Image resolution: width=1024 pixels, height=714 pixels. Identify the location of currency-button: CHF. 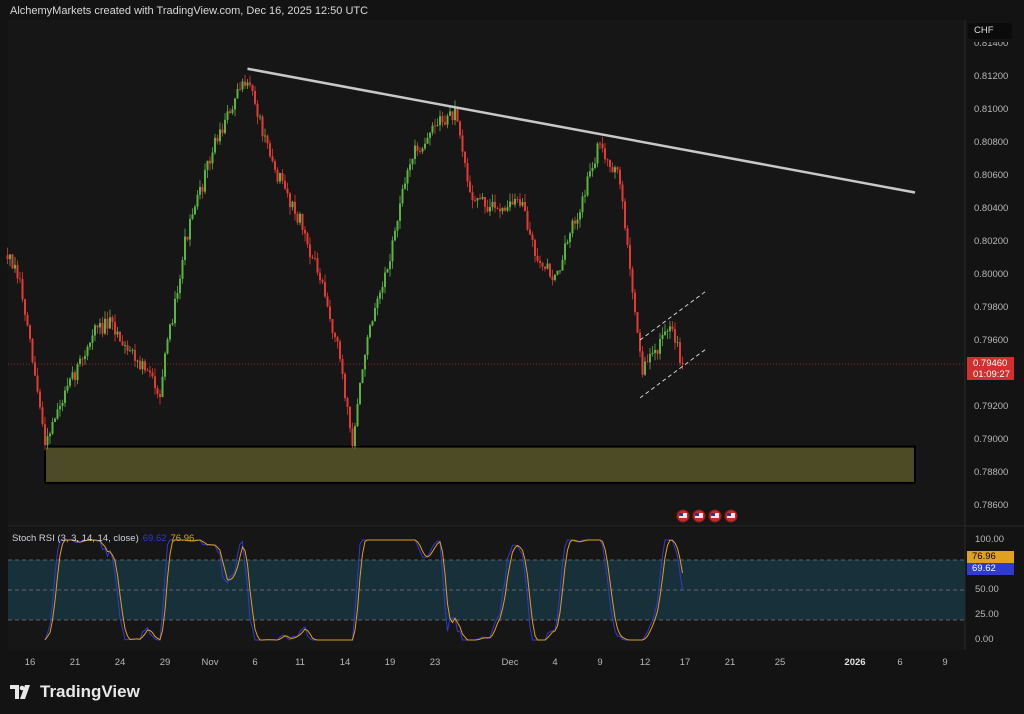
(990, 31).